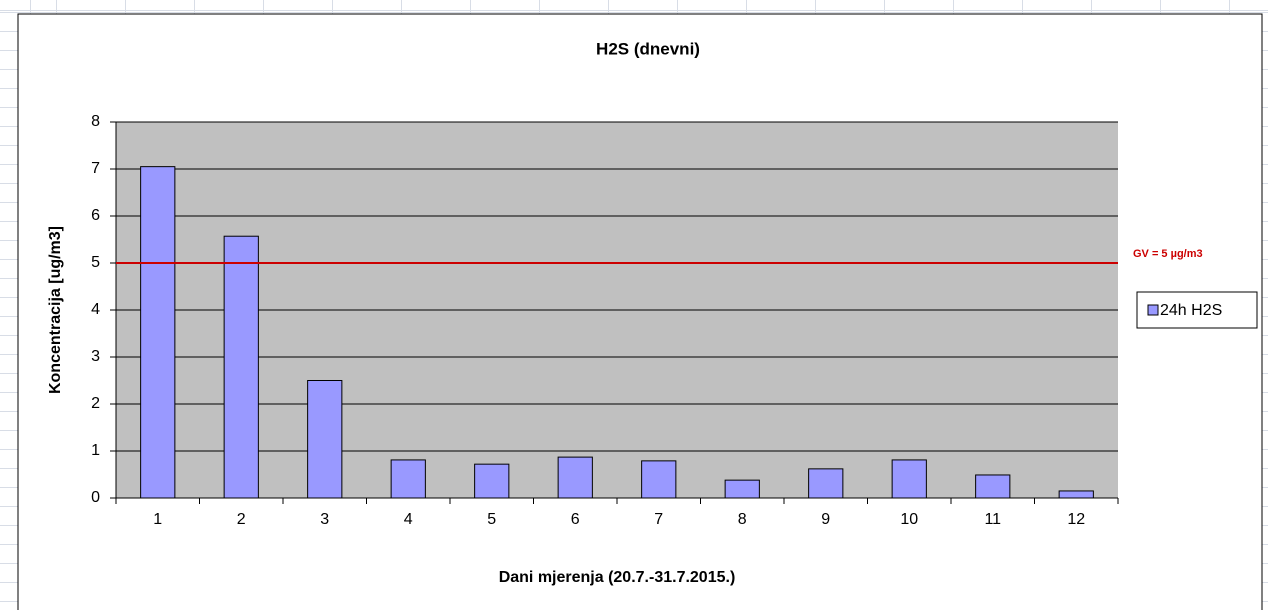 Image resolution: width=1268 pixels, height=610 pixels. What do you see at coordinates (408, 519) in the screenshot?
I see `x-tick-label: 4` at bounding box center [408, 519].